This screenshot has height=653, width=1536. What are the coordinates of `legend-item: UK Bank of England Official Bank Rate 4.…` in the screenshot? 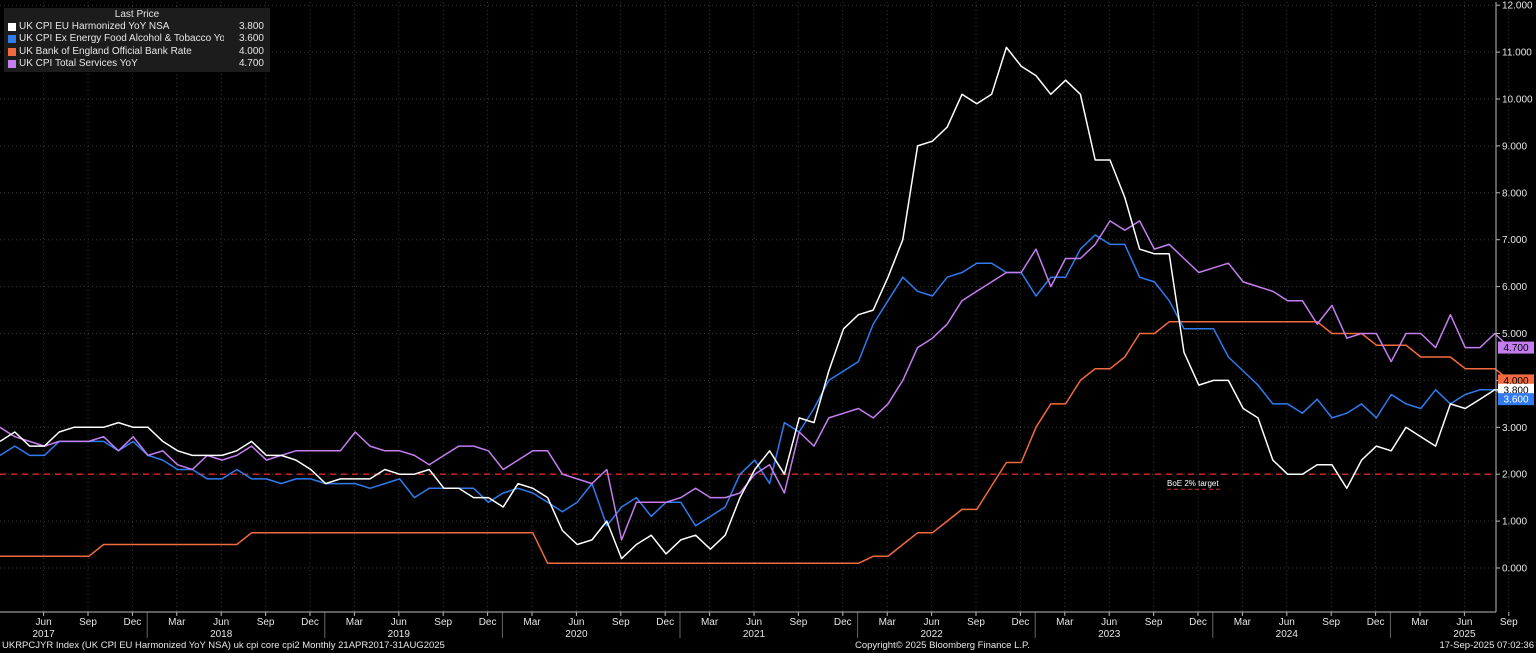 It's located at (137, 52).